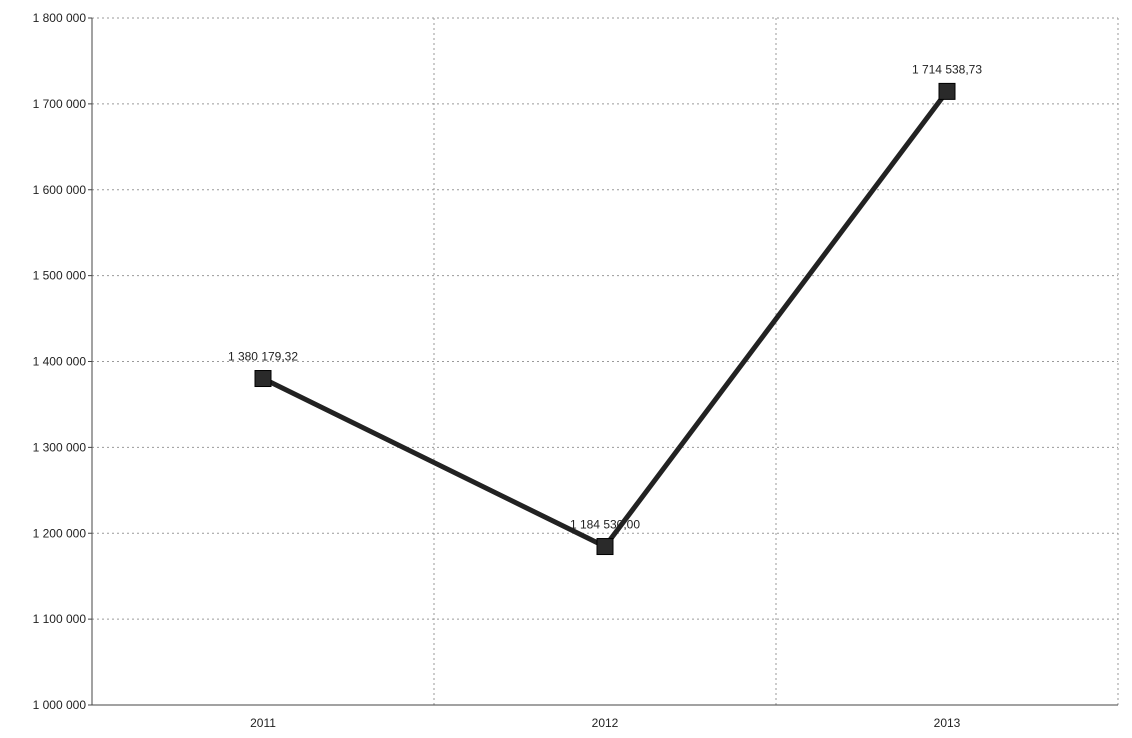  Describe the element at coordinates (263, 357) in the screenshot. I see `data-label: 1 380 179,32` at that location.